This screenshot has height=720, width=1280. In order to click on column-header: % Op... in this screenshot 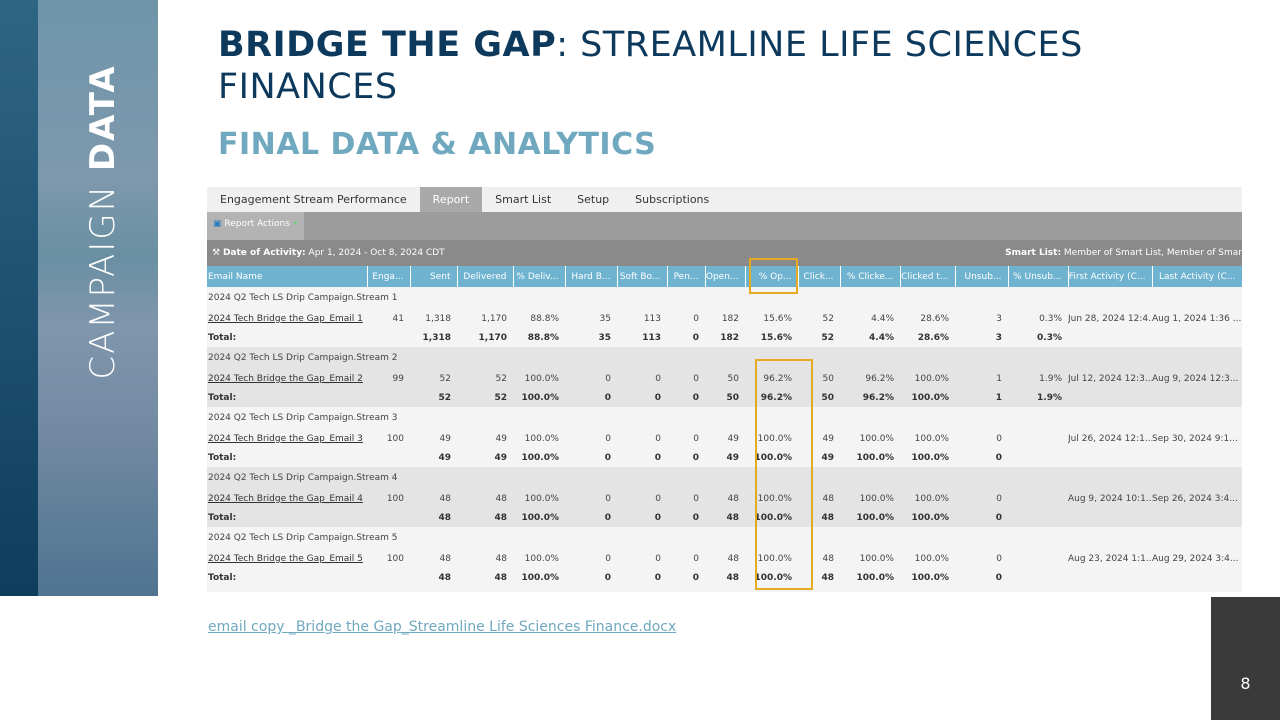, I will do `click(772, 276)`.